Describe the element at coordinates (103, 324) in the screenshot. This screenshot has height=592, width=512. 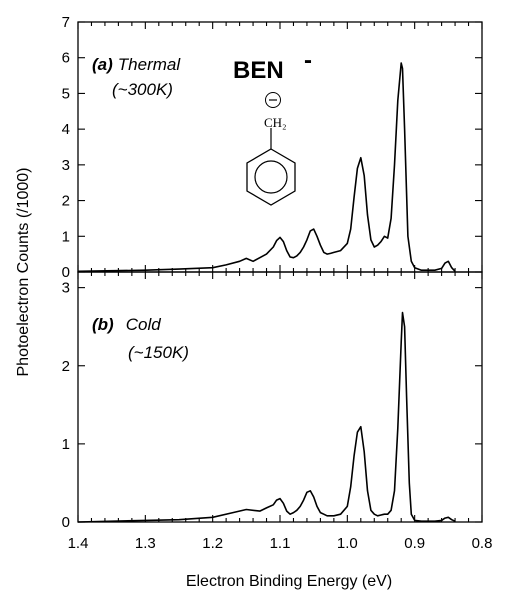
I see `panel-b-letter: (b)` at that location.